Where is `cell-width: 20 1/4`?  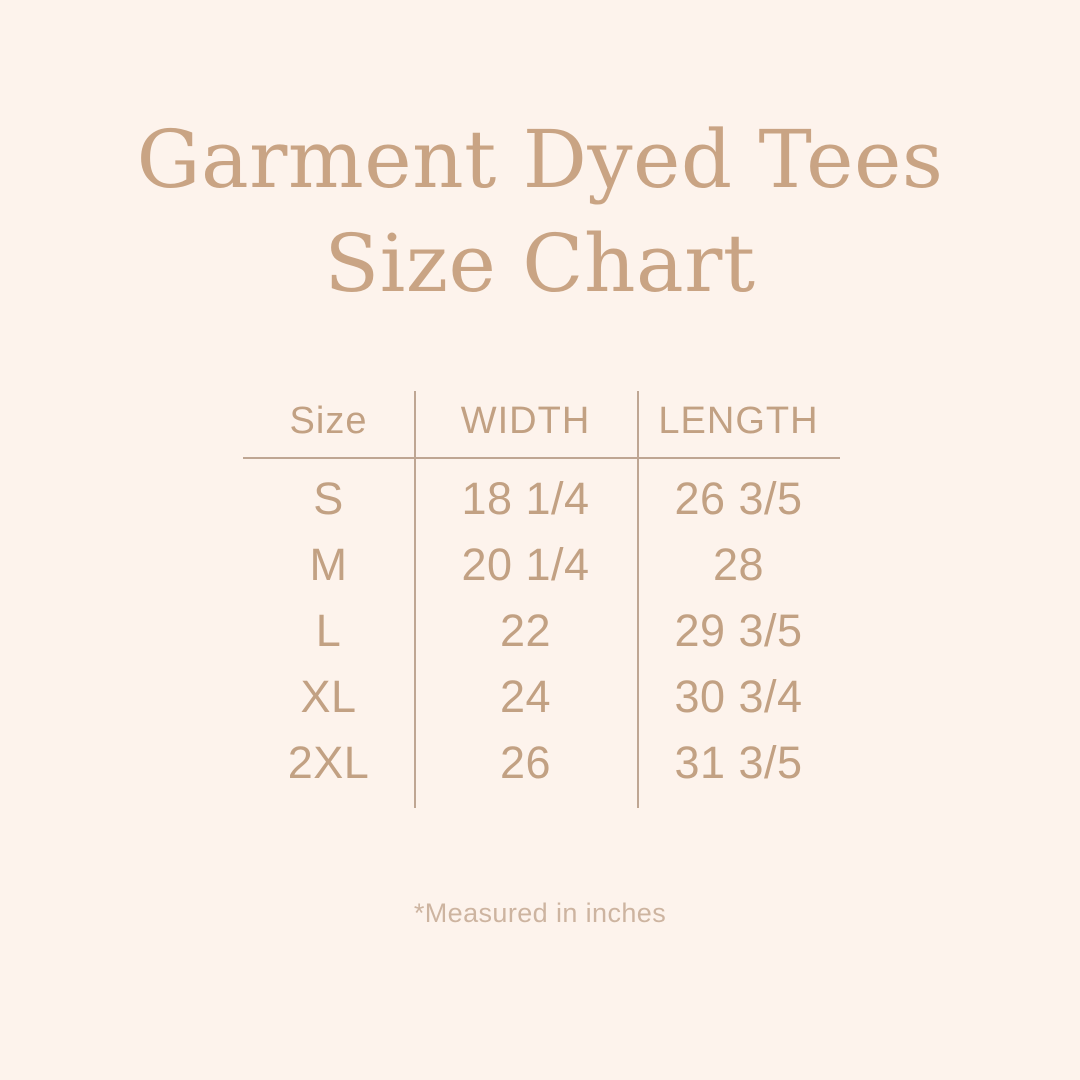 cell-width: 20 1/4 is located at coordinates (525, 564).